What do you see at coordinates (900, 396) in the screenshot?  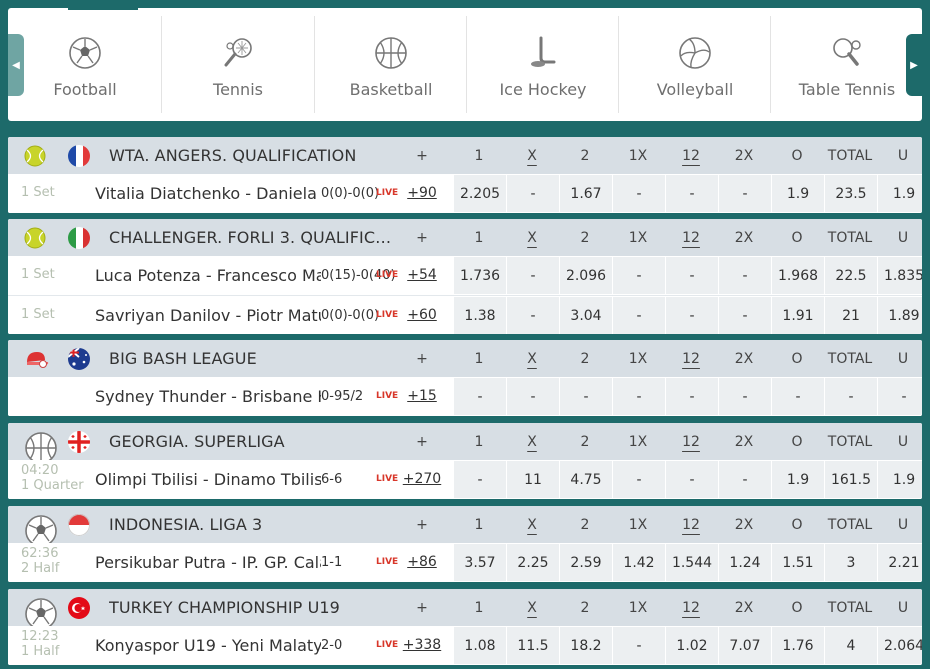 I see `odd-cell-u: -` at bounding box center [900, 396].